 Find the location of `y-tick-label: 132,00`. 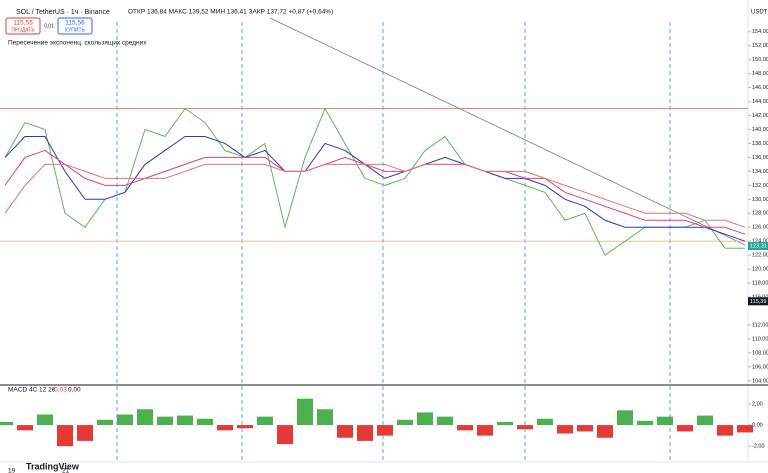

y-tick-label: 132,00 is located at coordinates (760, 186).